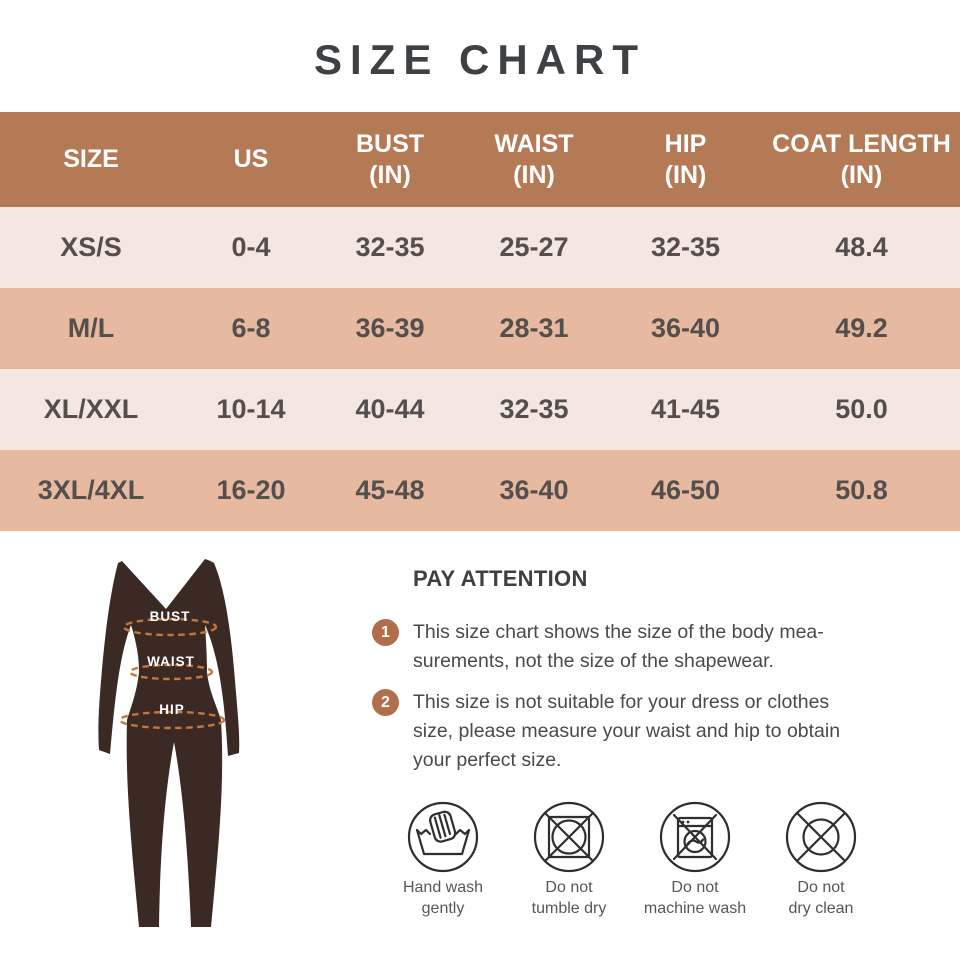  I want to click on care-item-no-dry-clean: Do not dry clean, so click(821, 859).